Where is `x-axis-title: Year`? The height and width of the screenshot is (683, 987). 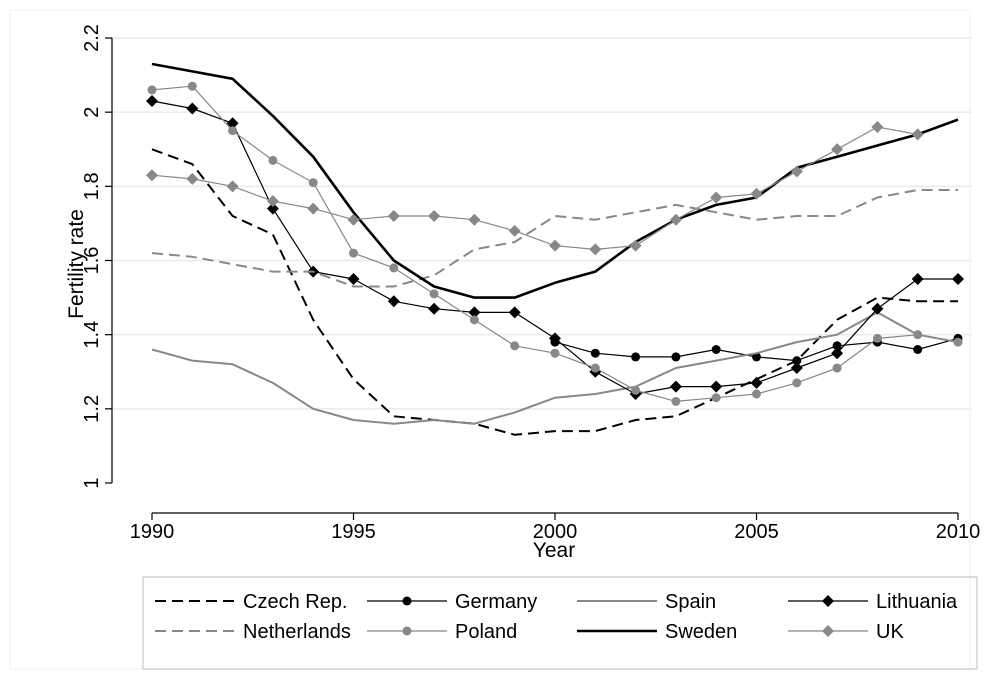 x-axis-title: Year is located at coordinates (554, 550).